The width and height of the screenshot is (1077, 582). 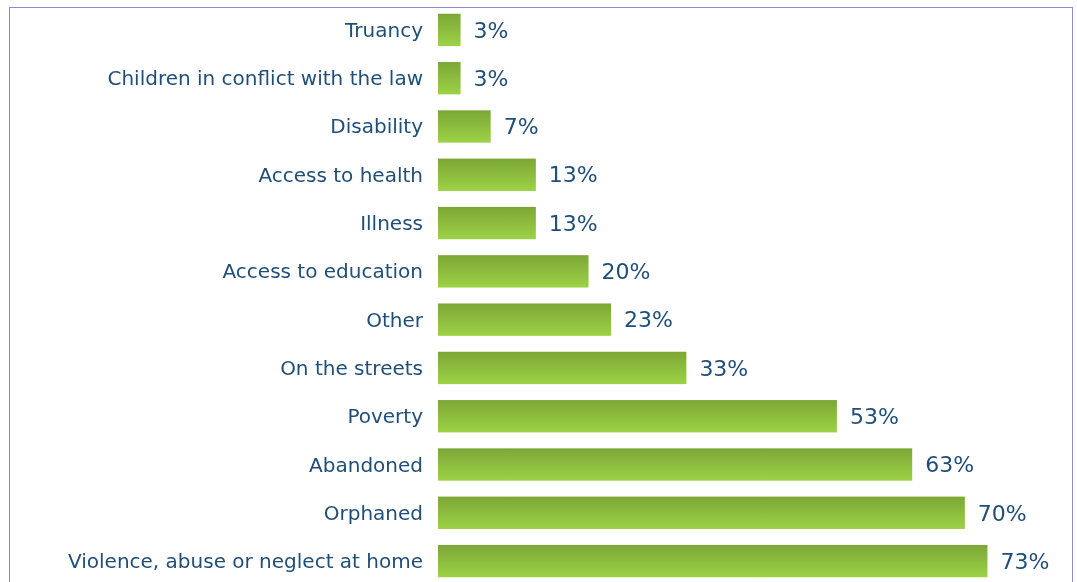 What do you see at coordinates (395, 319) in the screenshot?
I see `y-tick-label: Other` at bounding box center [395, 319].